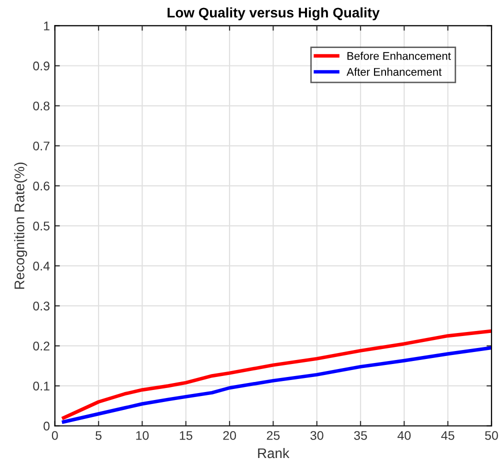 Image resolution: width=499 pixels, height=468 pixels. Describe the element at coordinates (399, 56) in the screenshot. I see `legend-label: Before Enhancement` at that location.